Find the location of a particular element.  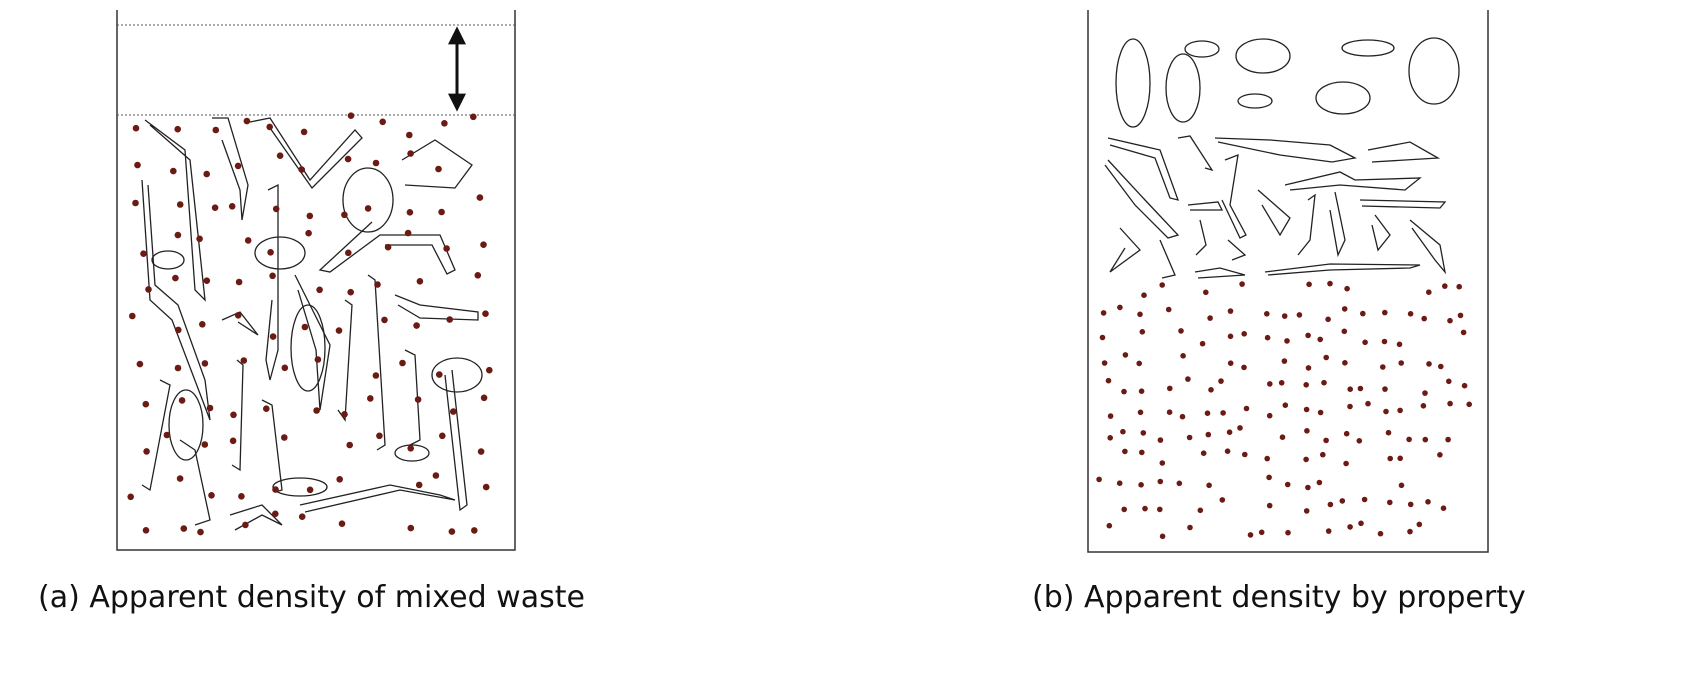

light-shapes is located at coordinates (1282, 158).